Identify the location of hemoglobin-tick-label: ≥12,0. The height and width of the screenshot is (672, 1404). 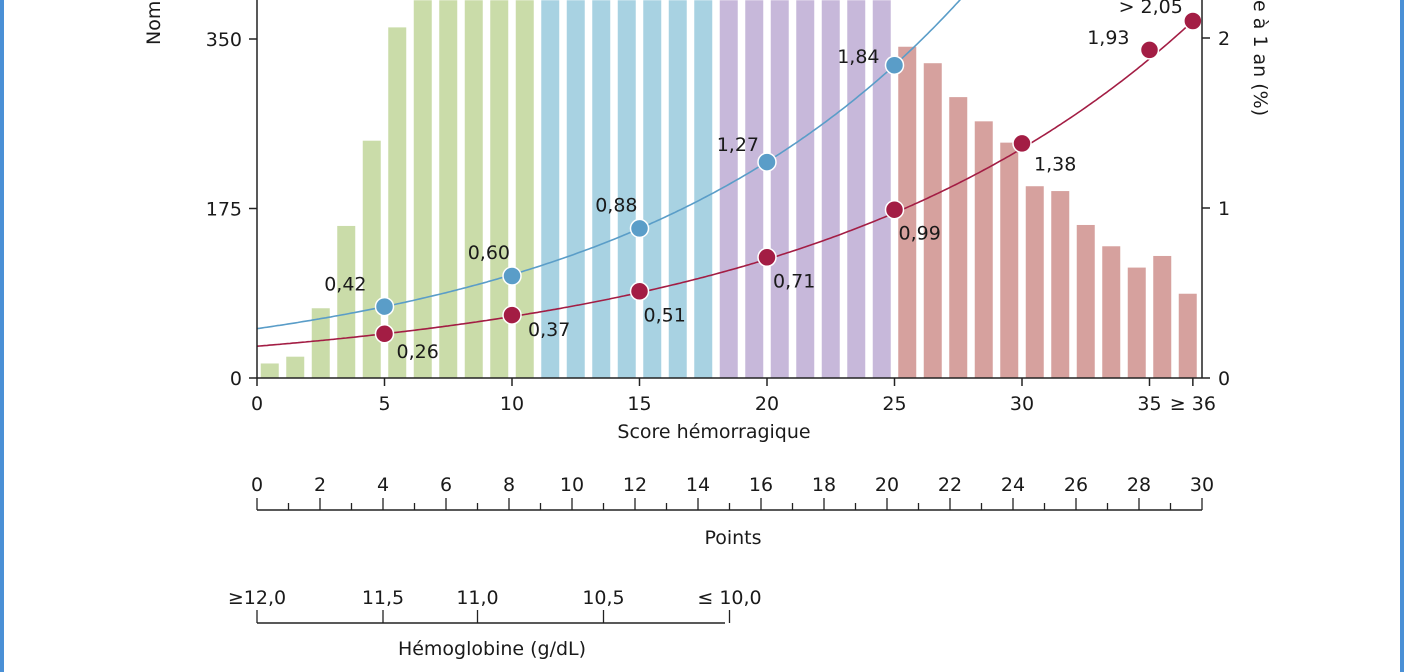
(257, 598).